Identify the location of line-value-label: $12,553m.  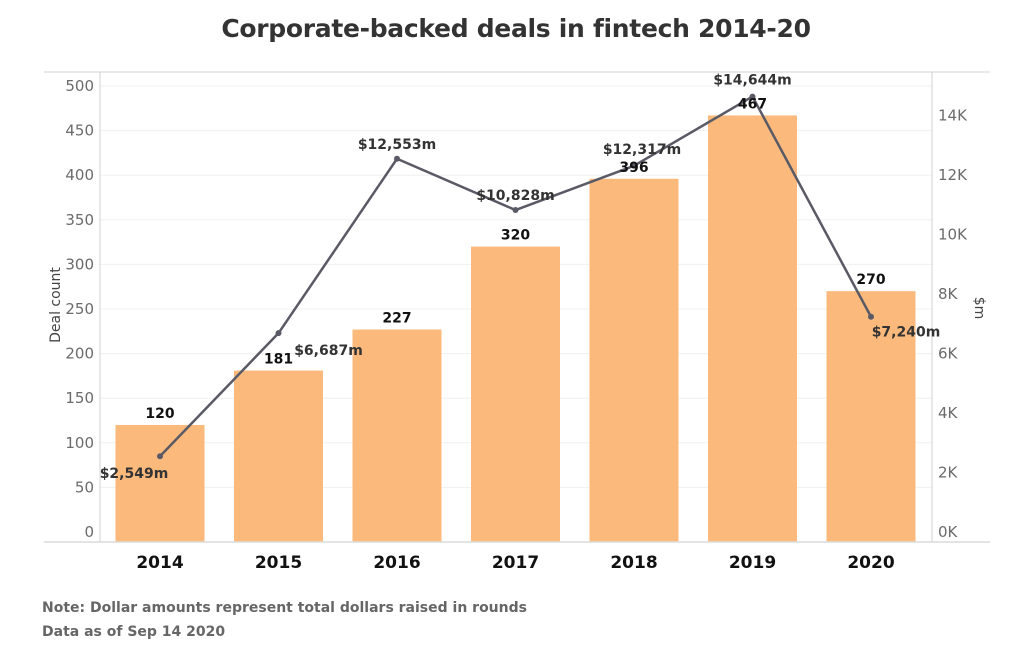
(397, 145).